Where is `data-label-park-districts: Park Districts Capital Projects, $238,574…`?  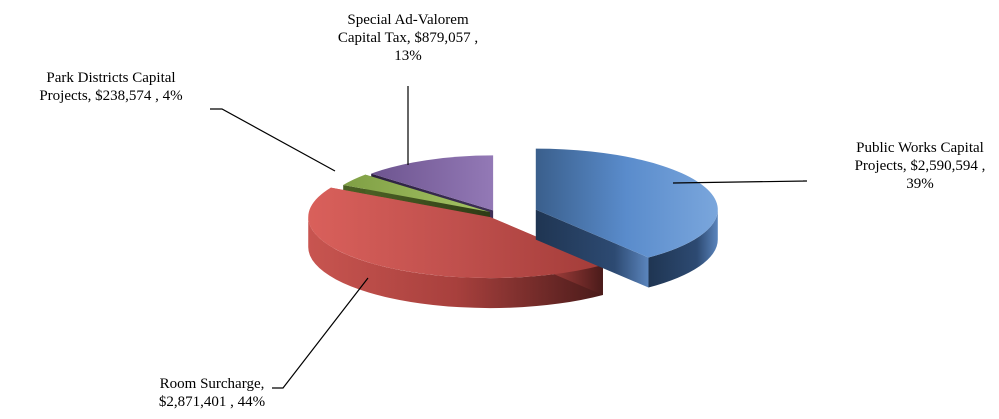 data-label-park-districts: Park Districts Capital Projects, $238,574… is located at coordinates (110, 87).